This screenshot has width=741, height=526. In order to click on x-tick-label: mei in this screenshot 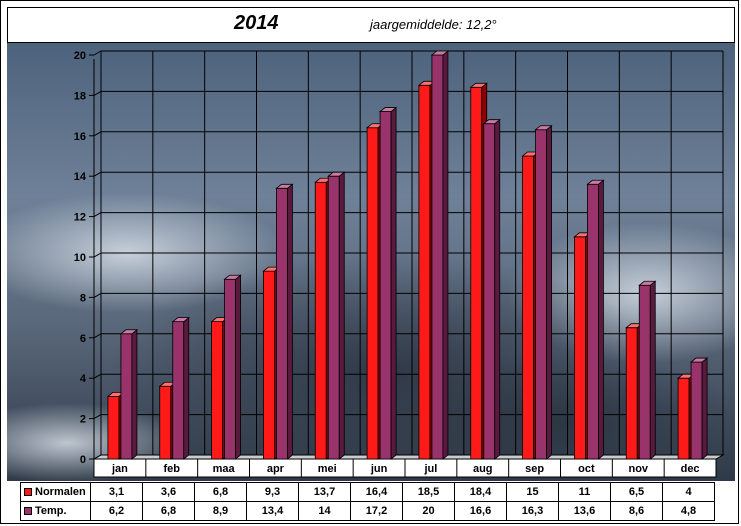, I will do `click(327, 469)`.